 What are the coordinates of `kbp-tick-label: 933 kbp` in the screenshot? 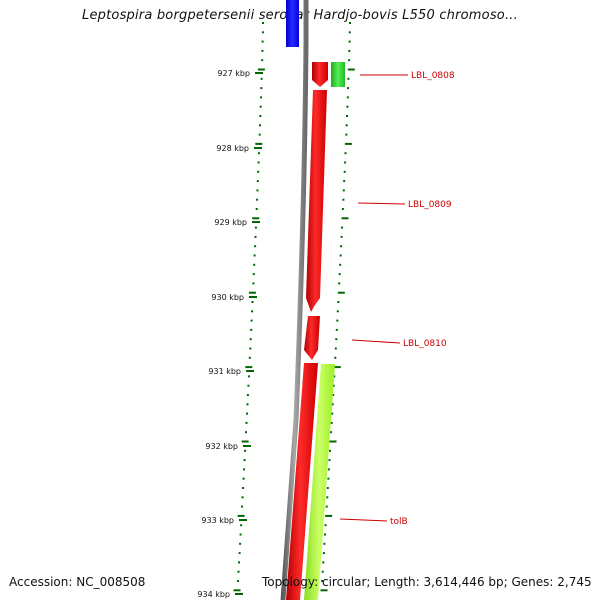 It's located at (217, 520).